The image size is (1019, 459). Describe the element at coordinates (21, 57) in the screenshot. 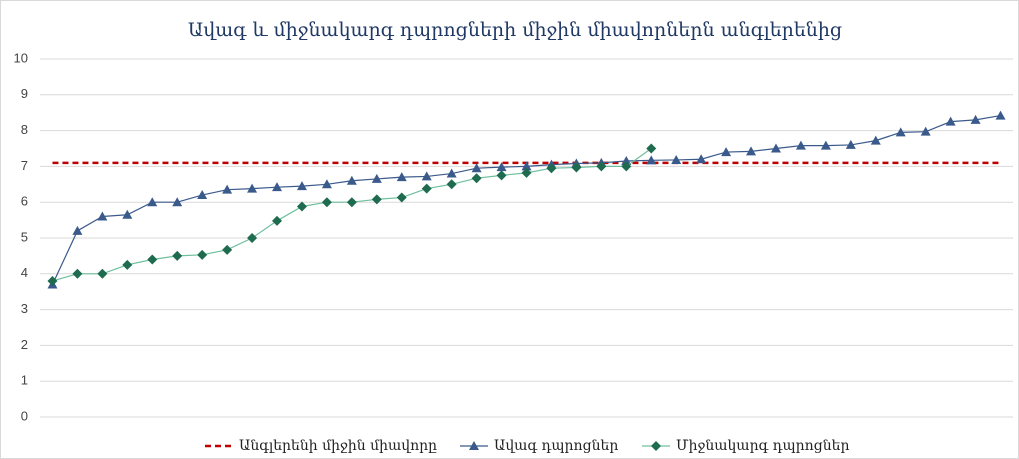

I see `y-tick-label: 10` at that location.